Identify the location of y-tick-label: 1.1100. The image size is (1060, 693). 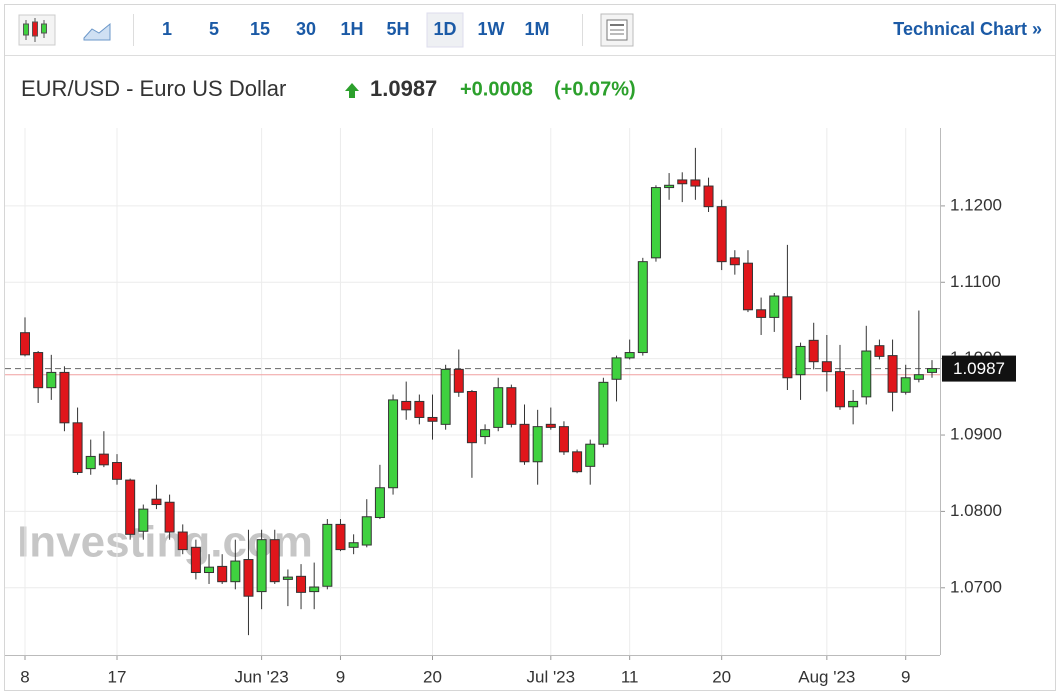
(975, 281).